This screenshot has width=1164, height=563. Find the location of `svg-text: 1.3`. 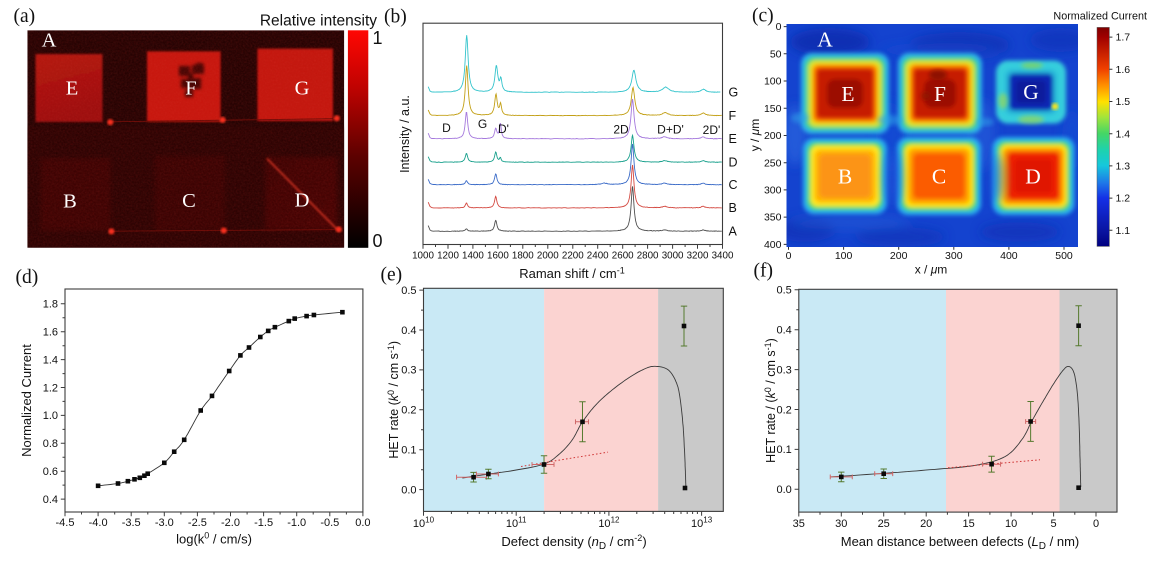

svg-text: 1.3 is located at coordinates (1123, 167).